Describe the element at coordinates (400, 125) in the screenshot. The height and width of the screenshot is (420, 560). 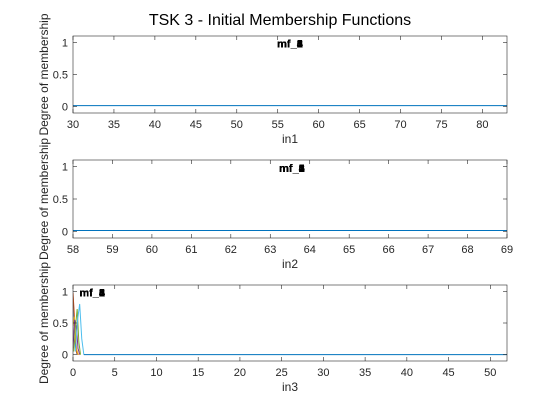
I see `x-tick-label: 70` at that location.